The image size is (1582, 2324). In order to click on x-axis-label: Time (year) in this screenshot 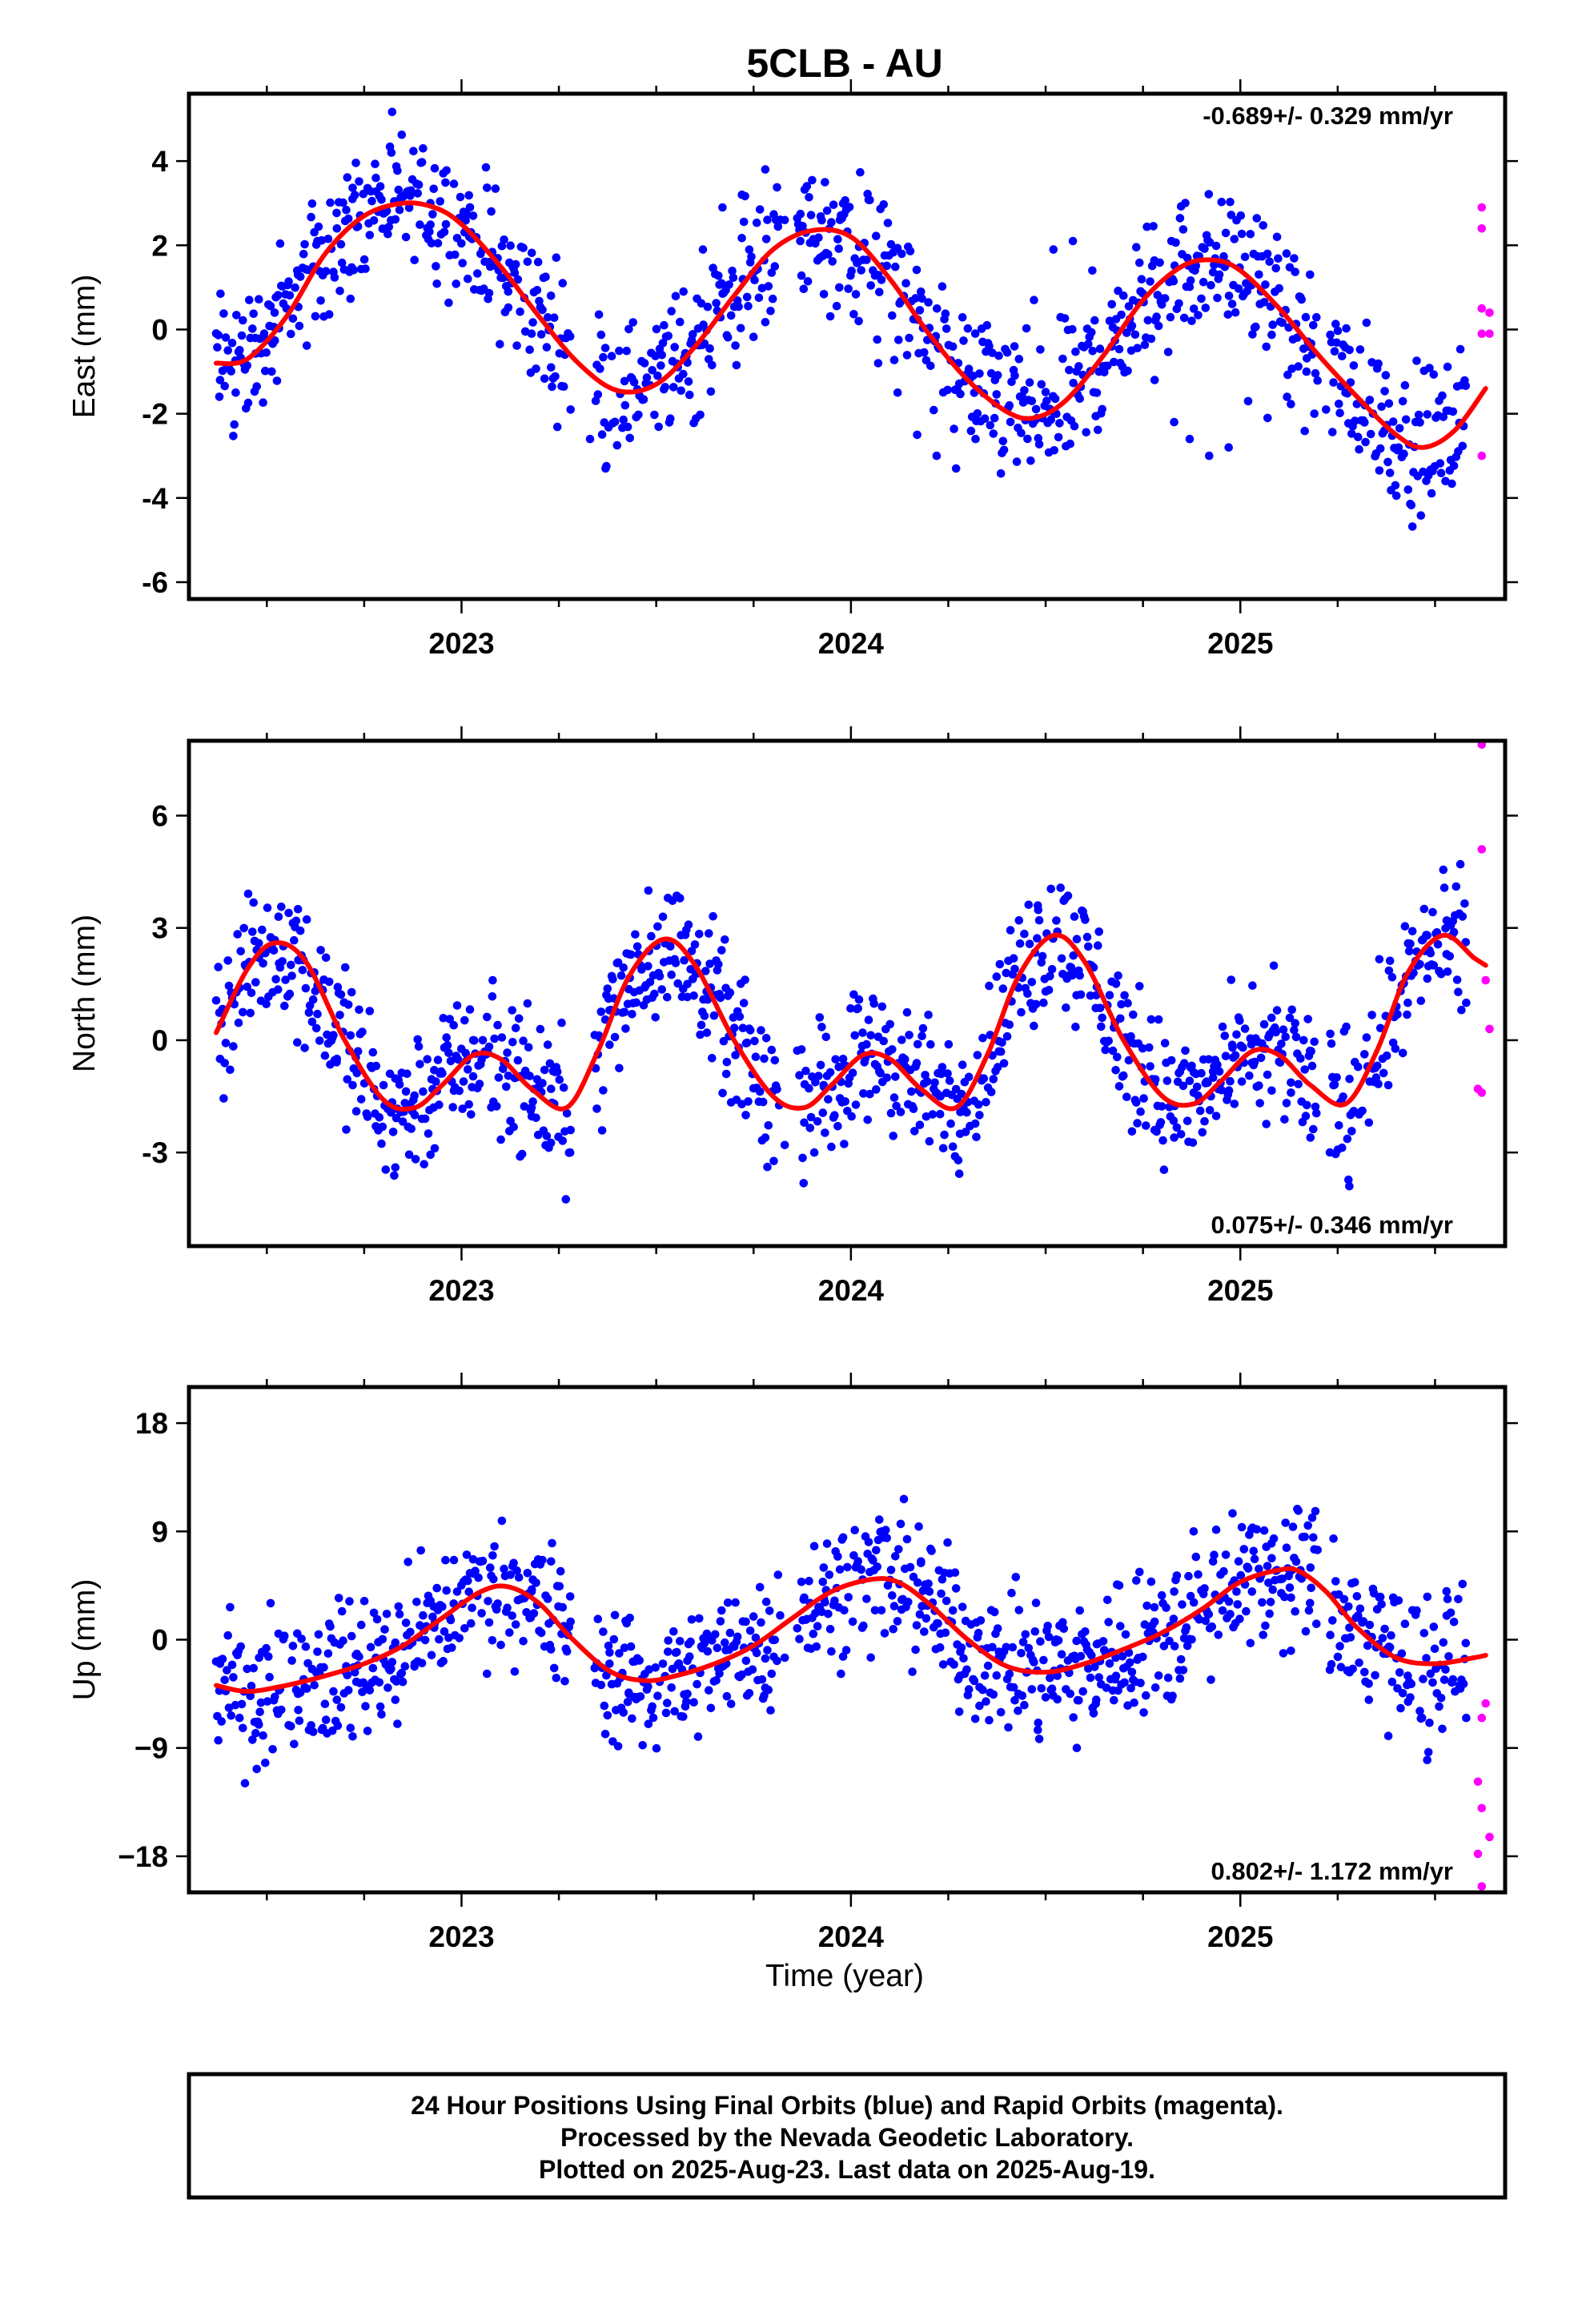, I will do `click(845, 1976)`.